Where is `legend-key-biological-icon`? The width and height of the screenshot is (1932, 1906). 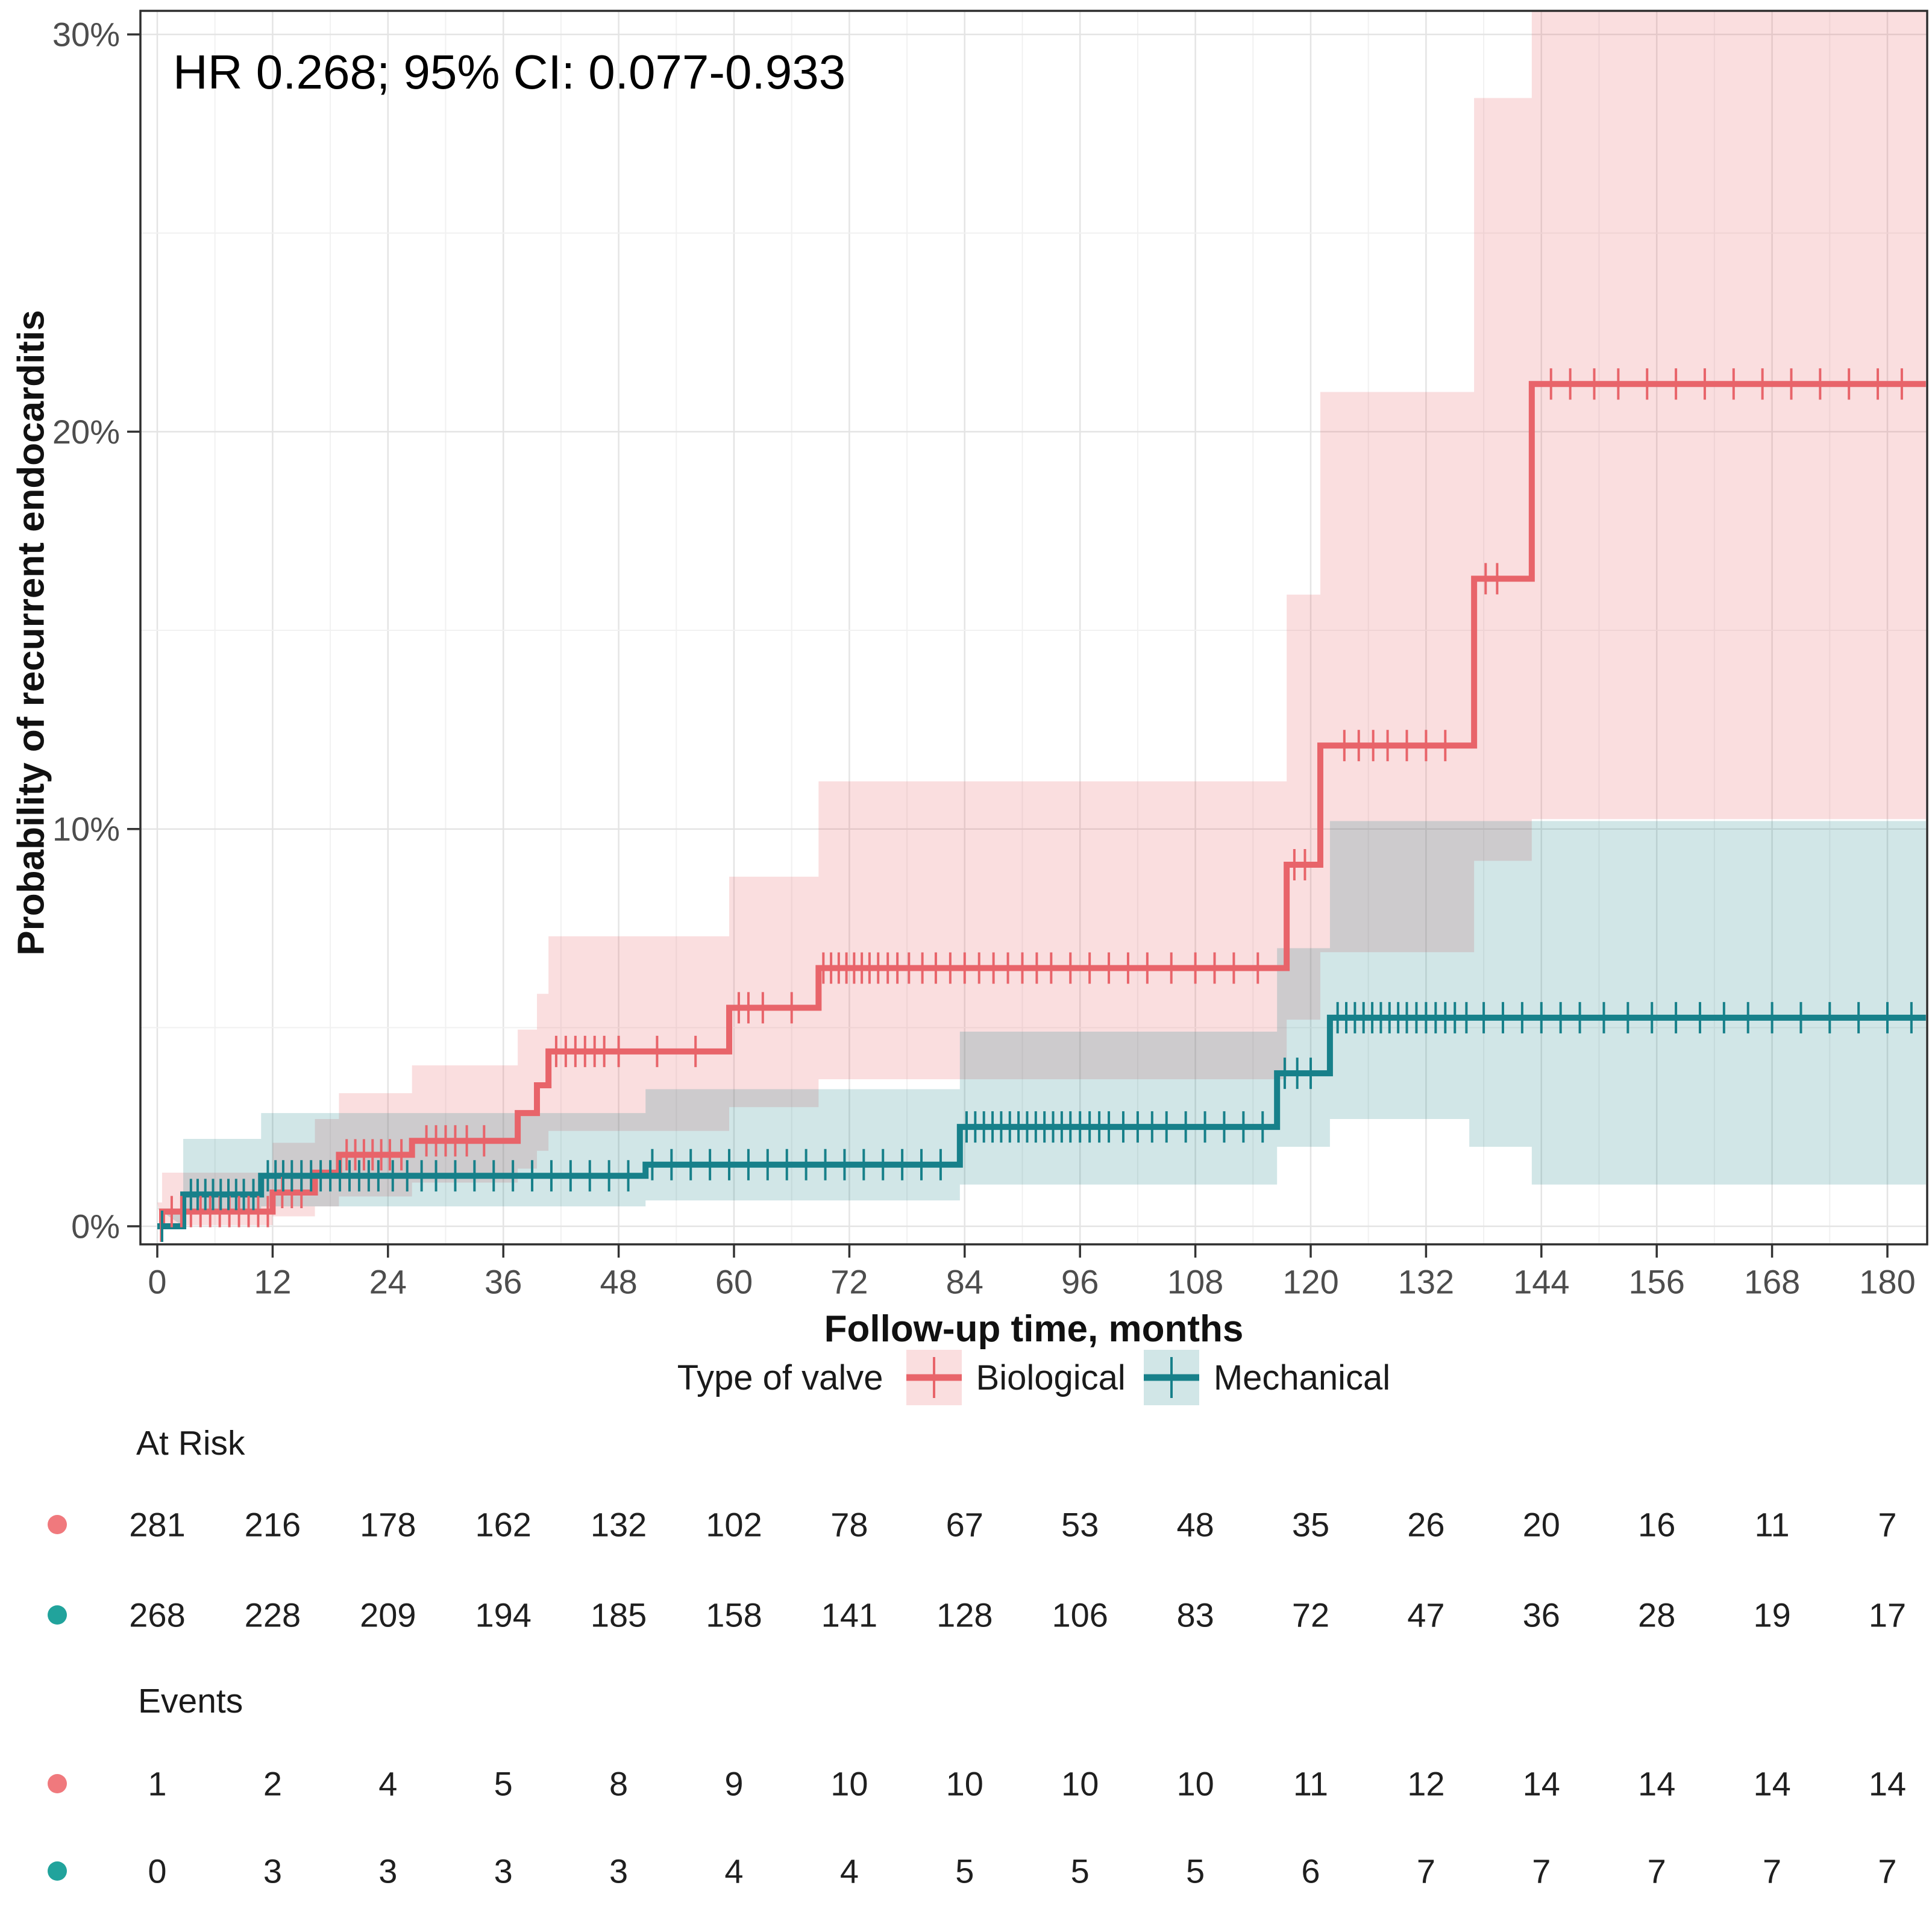
legend-key-biological-icon is located at coordinates (934, 1378).